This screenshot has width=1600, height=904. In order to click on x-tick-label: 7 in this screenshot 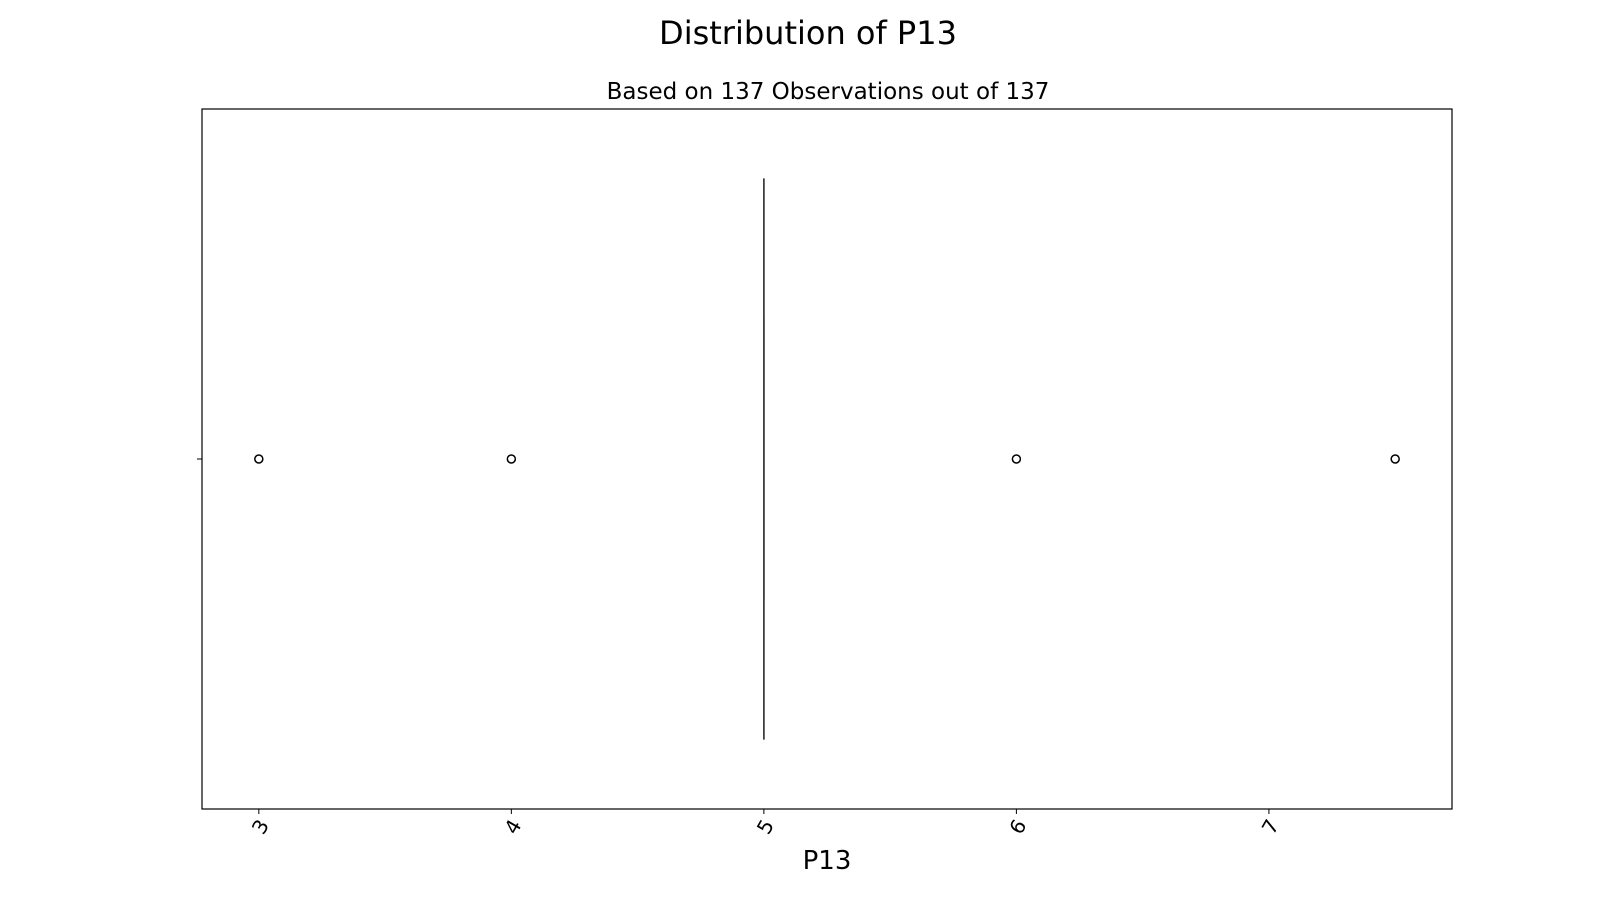, I will do `click(1270, 826)`.